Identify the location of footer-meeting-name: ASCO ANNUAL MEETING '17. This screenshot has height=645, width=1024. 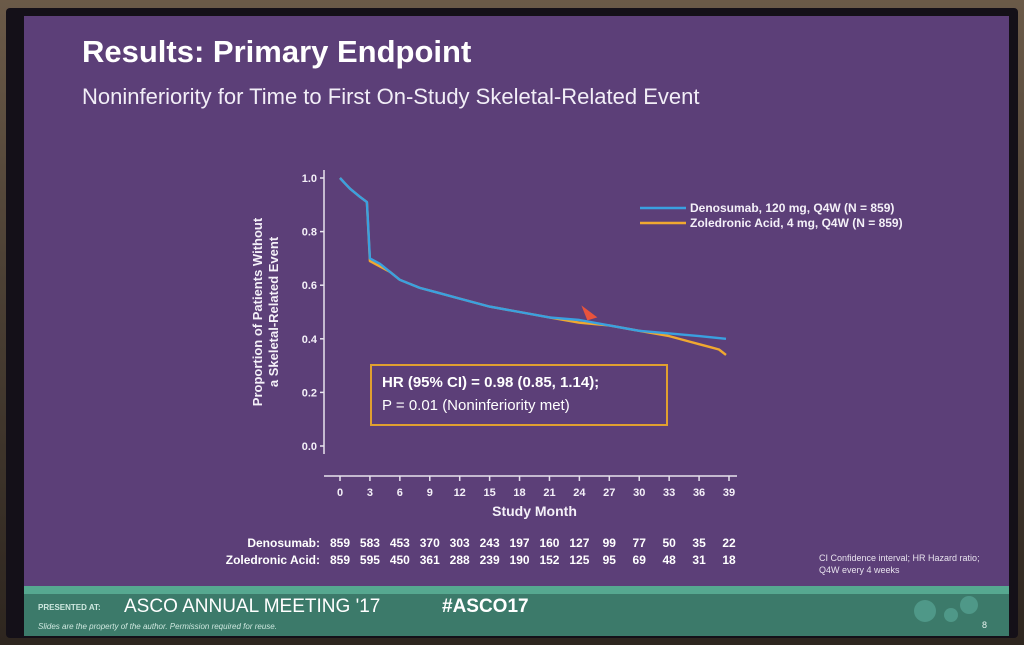
(252, 606).